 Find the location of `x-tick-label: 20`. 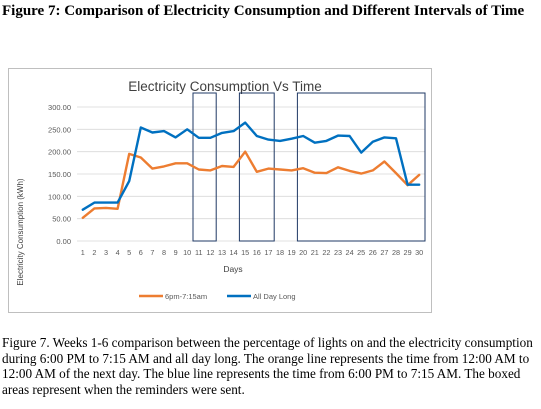

x-tick-label: 20 is located at coordinates (303, 252).